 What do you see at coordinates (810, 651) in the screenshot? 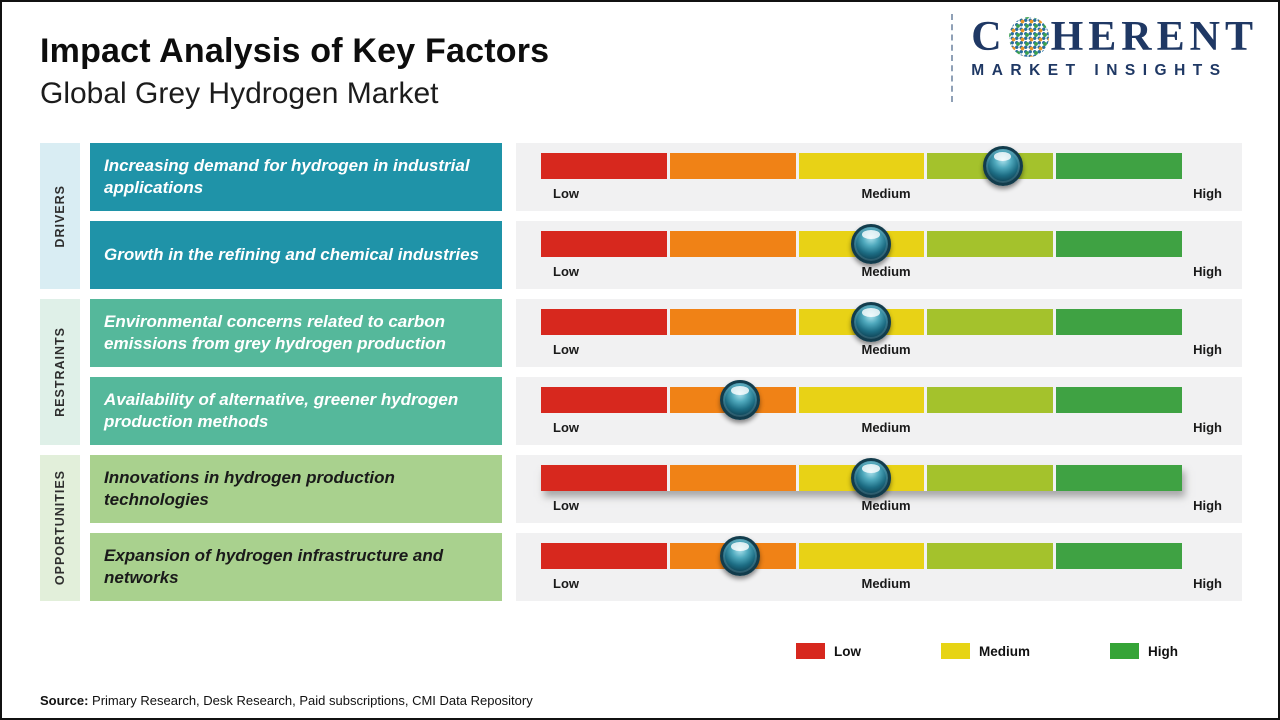
I see `legend-swatch-low` at bounding box center [810, 651].